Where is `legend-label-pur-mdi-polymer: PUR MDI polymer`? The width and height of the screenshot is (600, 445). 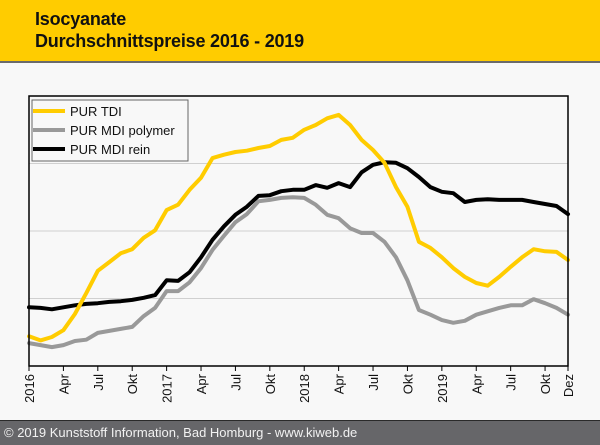 legend-label-pur-mdi-polymer: PUR MDI polymer is located at coordinates (122, 130).